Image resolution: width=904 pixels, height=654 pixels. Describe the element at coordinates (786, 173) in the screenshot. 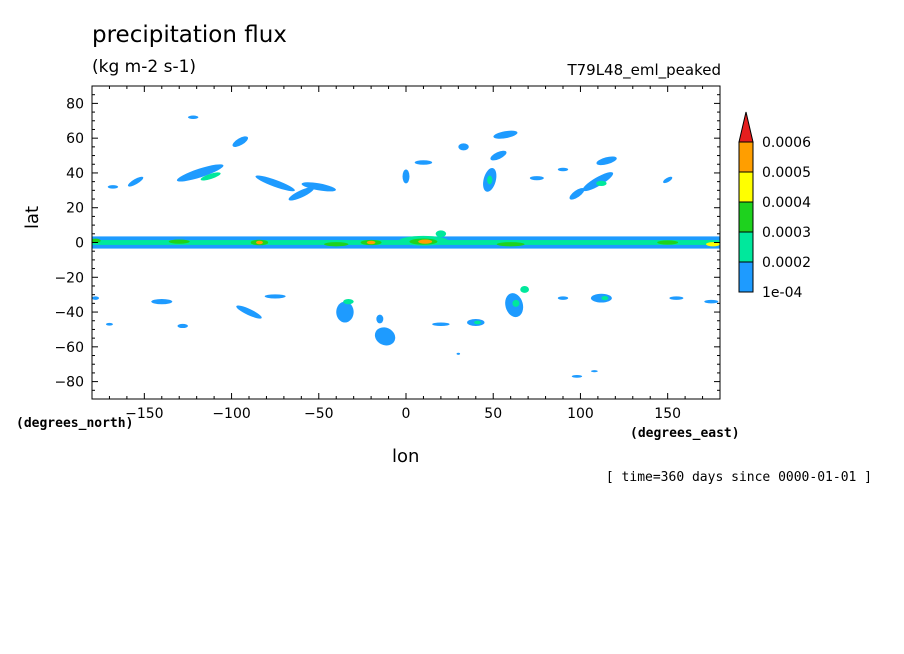

I see `colorbar-label: 0.0005` at that location.